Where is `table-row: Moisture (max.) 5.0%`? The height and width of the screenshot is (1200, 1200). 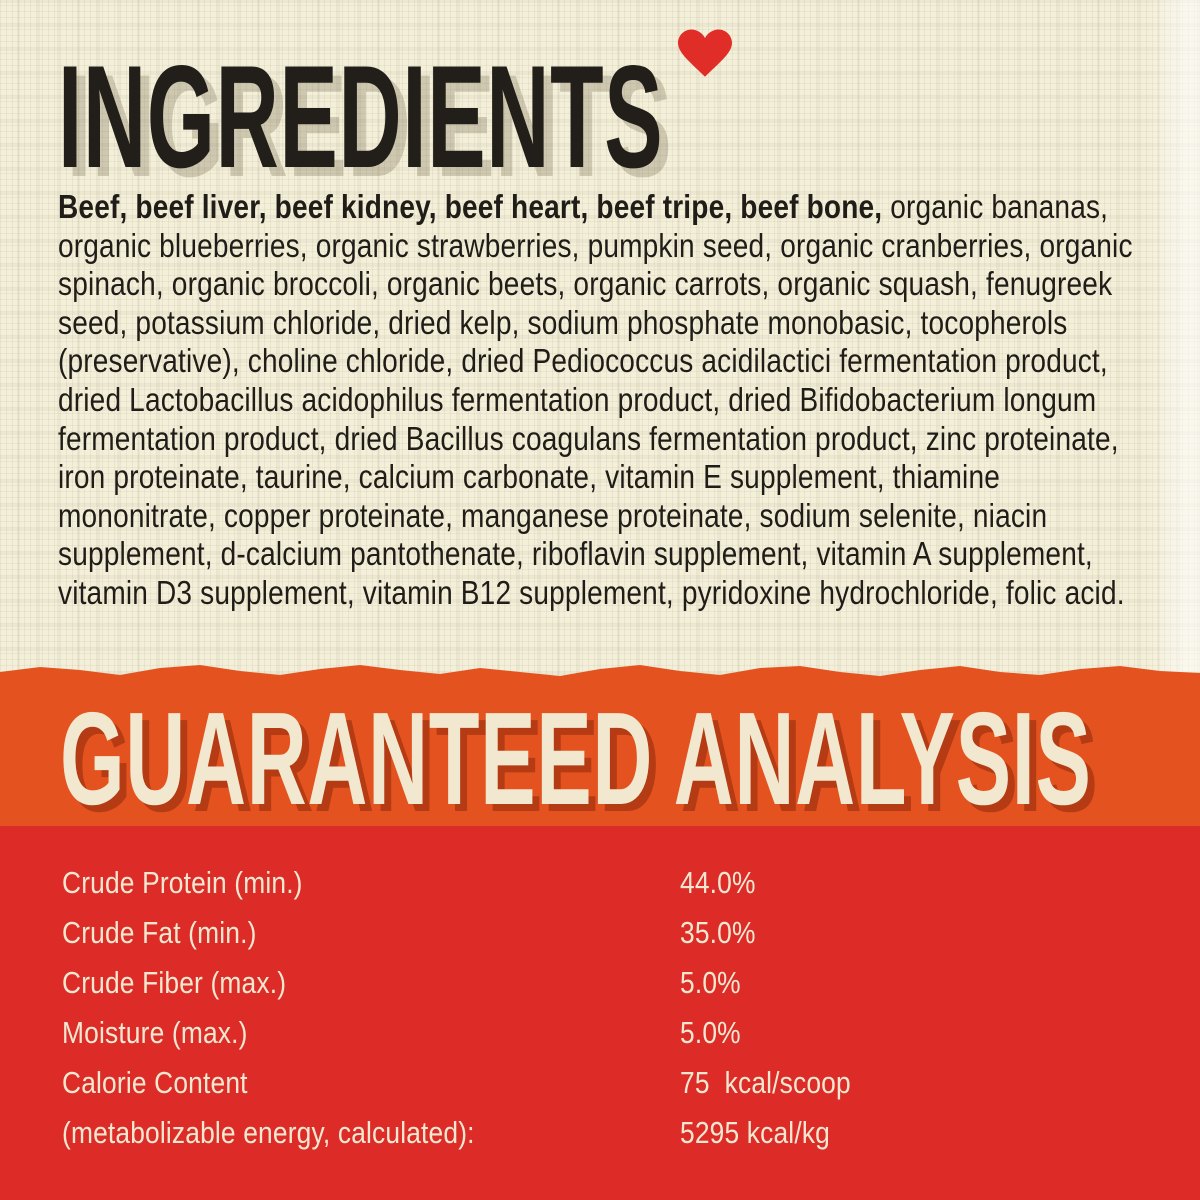 table-row: Moisture (max.) 5.0% is located at coordinates (612, 1033).